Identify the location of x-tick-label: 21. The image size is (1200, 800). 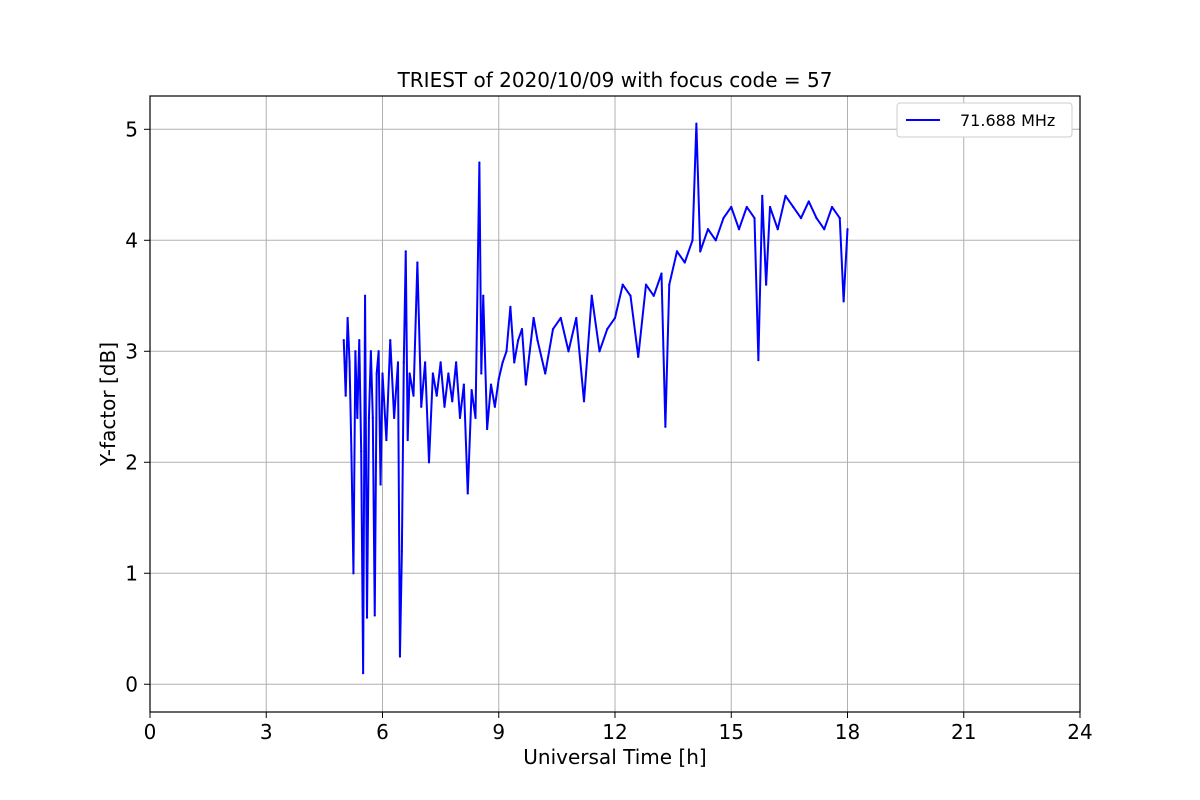
(963, 732).